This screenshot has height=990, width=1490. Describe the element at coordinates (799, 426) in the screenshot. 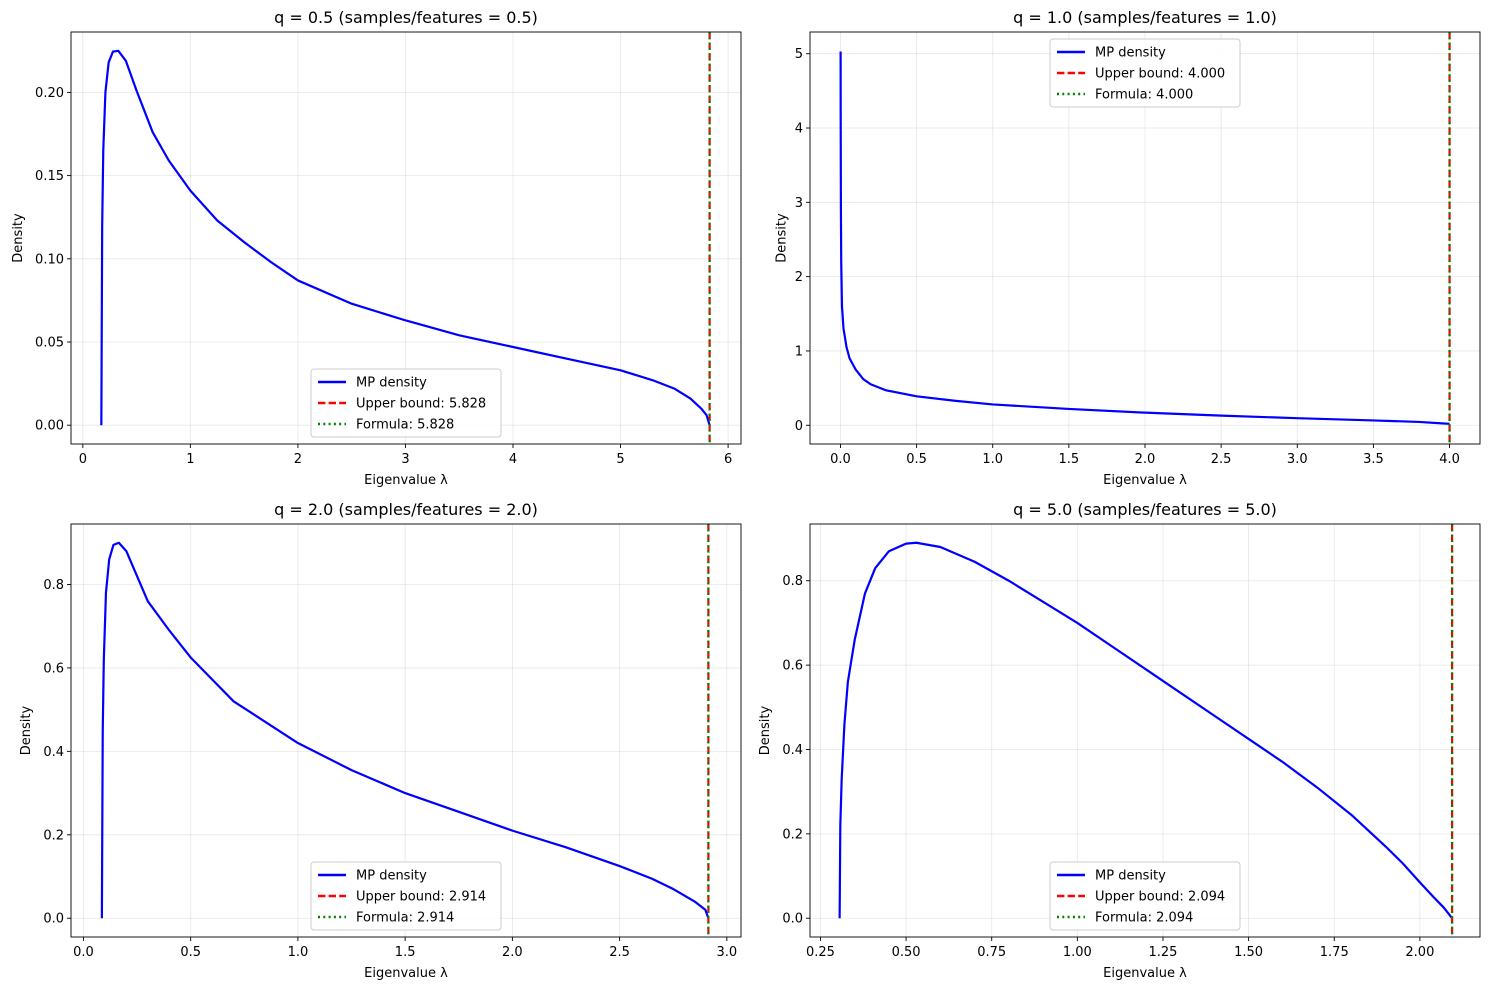

I see `y-tick-label: 0` at that location.